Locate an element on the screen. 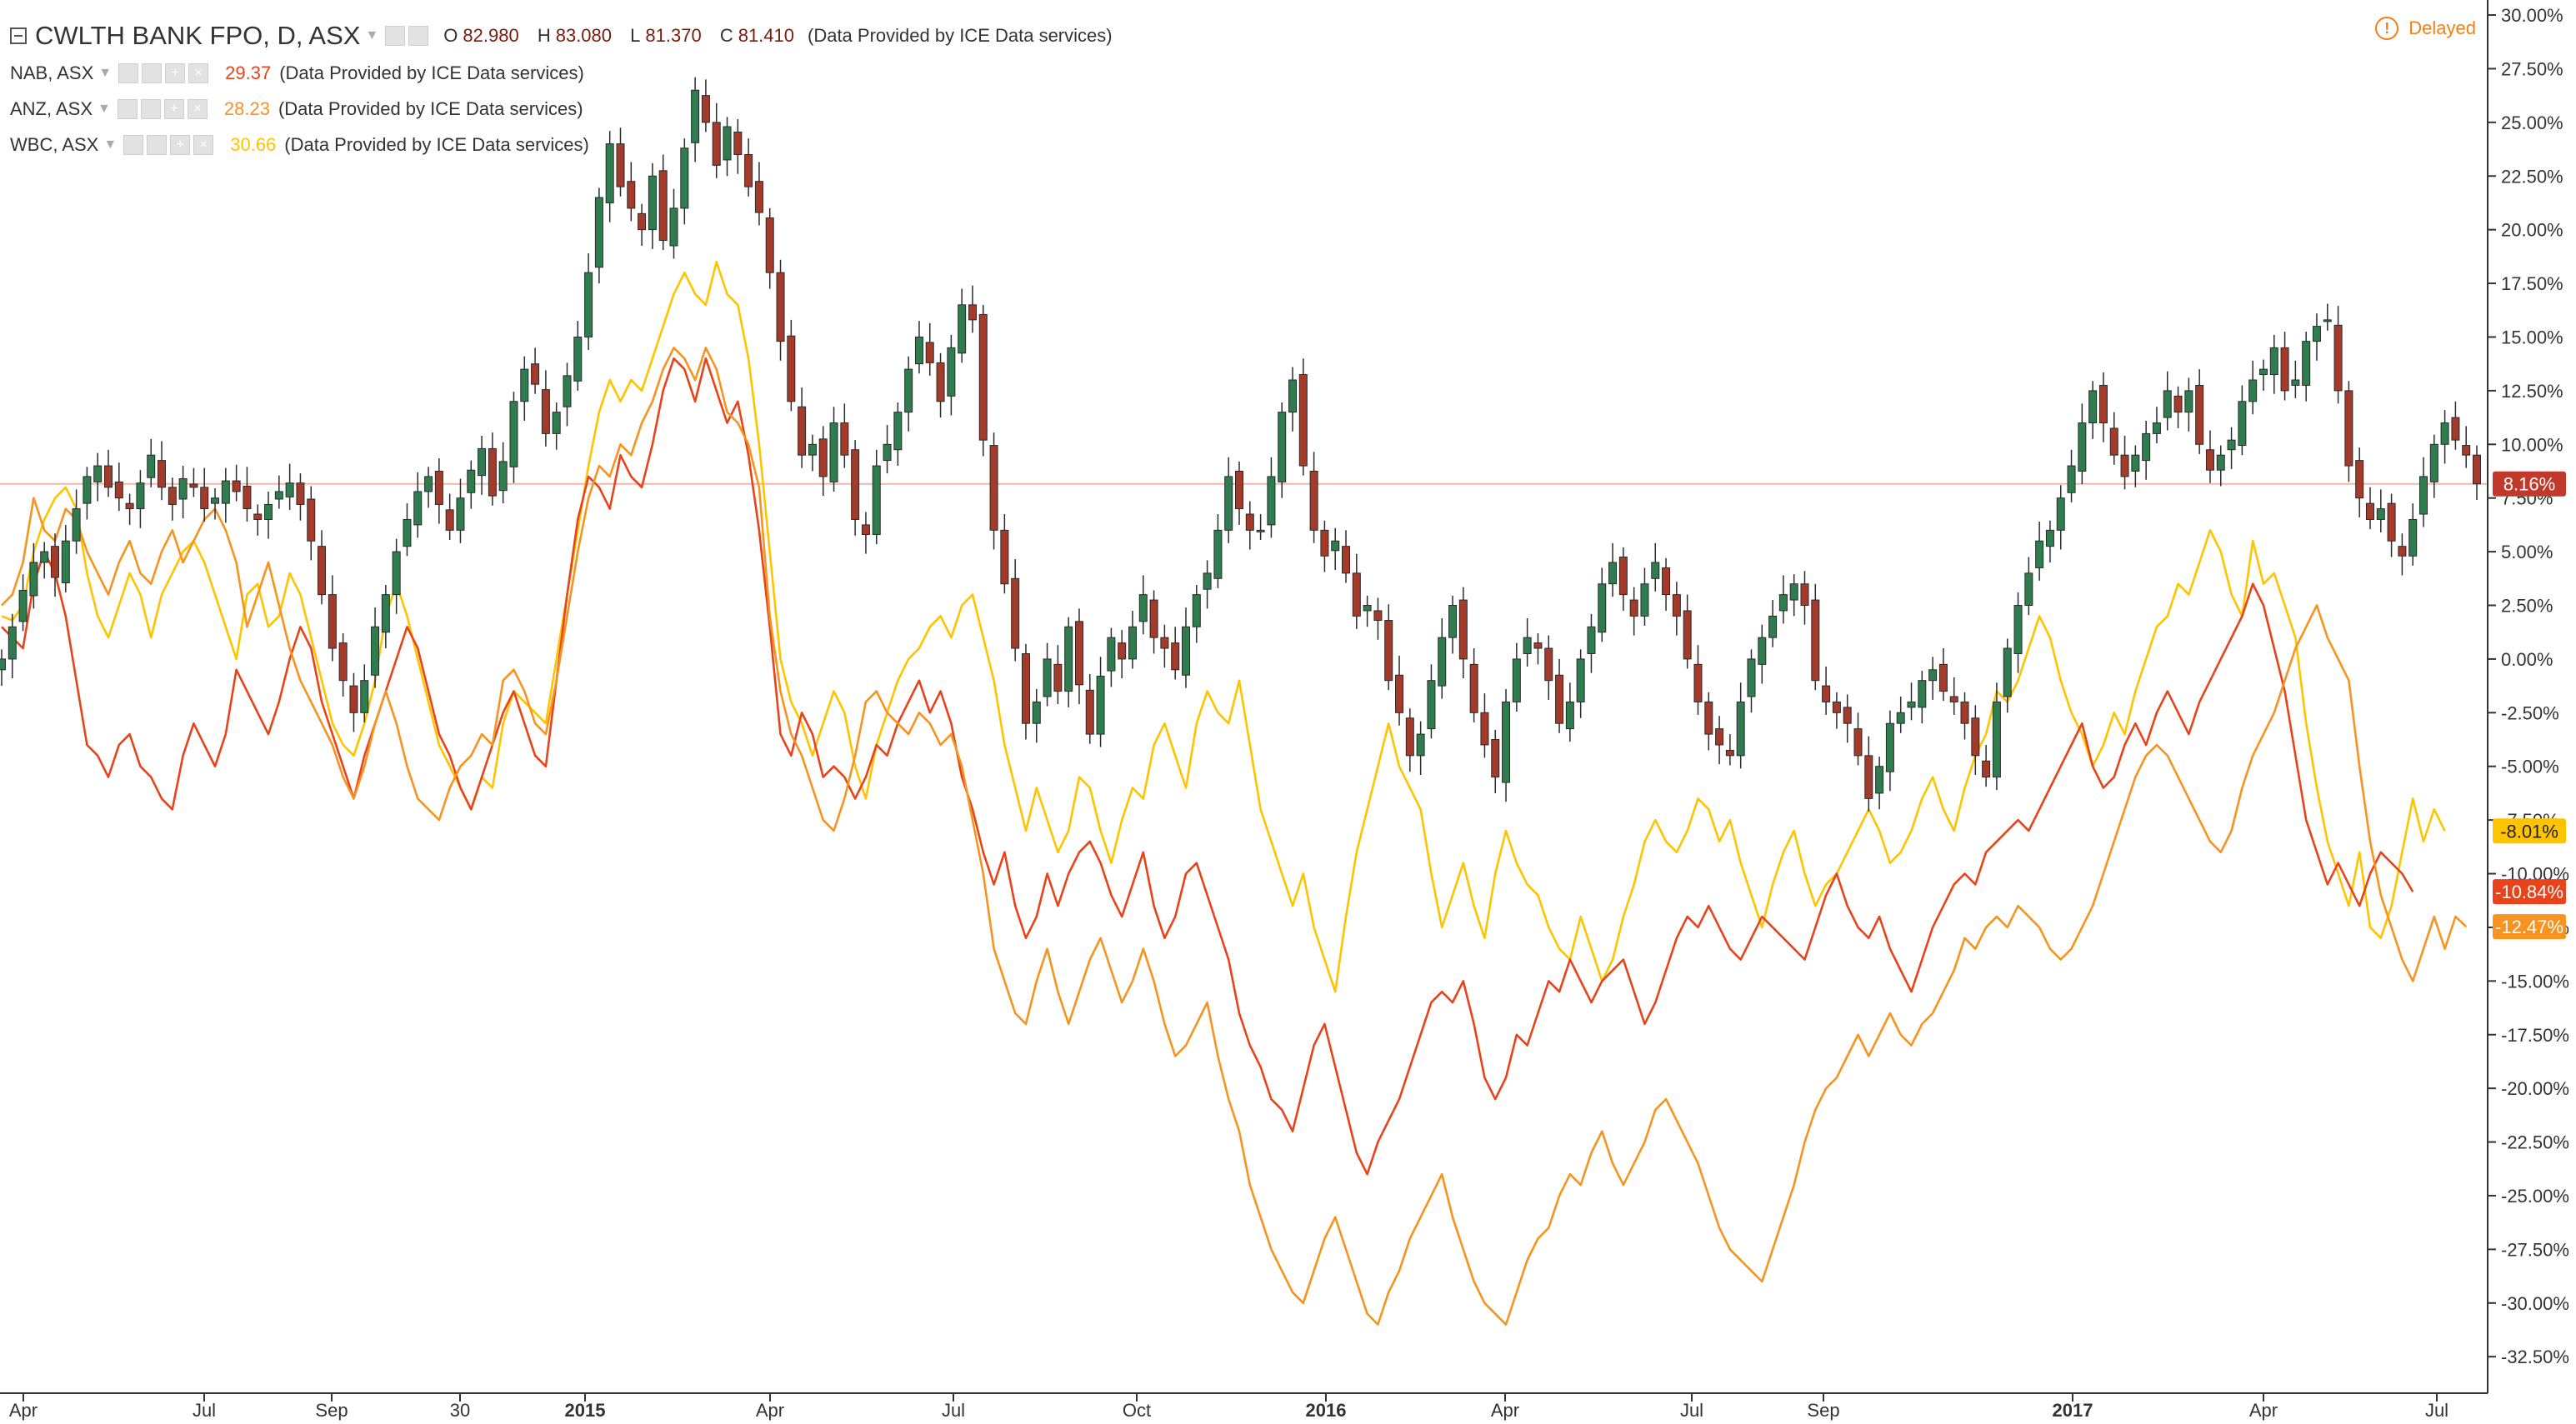 The image size is (2576, 1424). collapse-icon is located at coordinates (19, 35).